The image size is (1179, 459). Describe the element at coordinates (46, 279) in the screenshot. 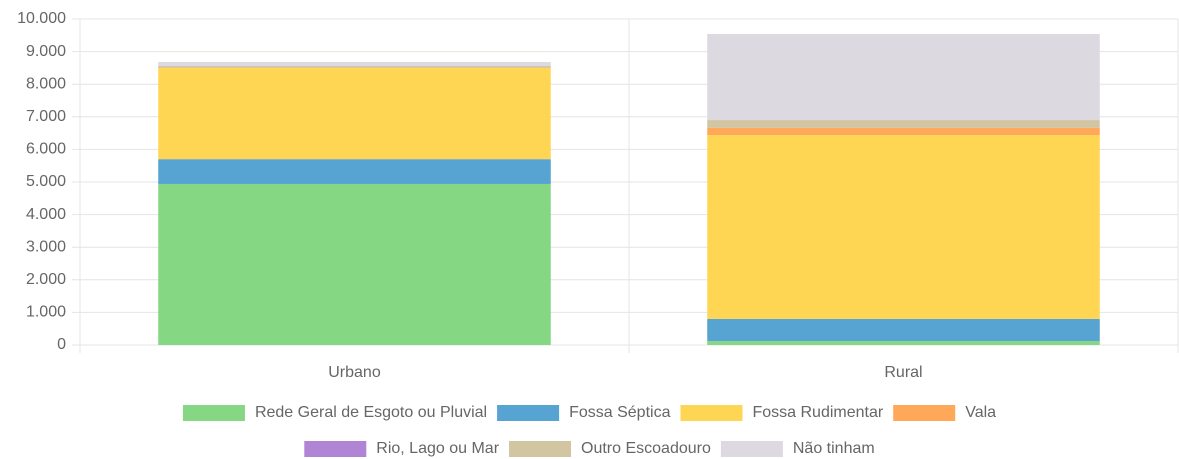

I see `y-tick-label: 2.000` at that location.